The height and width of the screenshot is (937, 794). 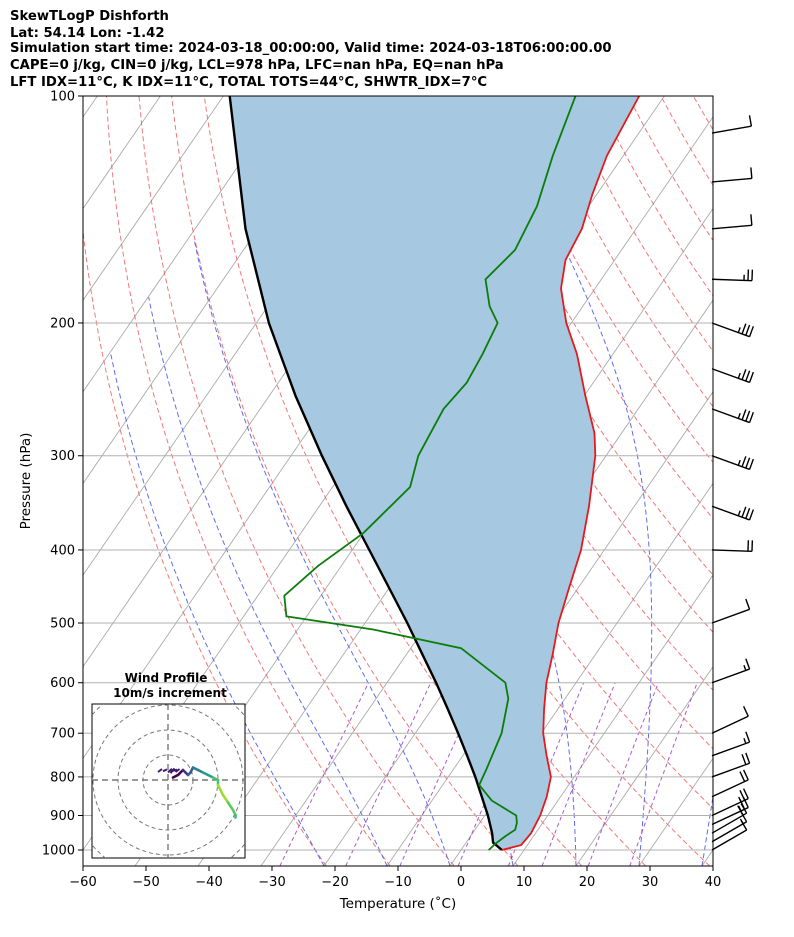 What do you see at coordinates (145, 882) in the screenshot?
I see `x-tick-label: −50` at bounding box center [145, 882].